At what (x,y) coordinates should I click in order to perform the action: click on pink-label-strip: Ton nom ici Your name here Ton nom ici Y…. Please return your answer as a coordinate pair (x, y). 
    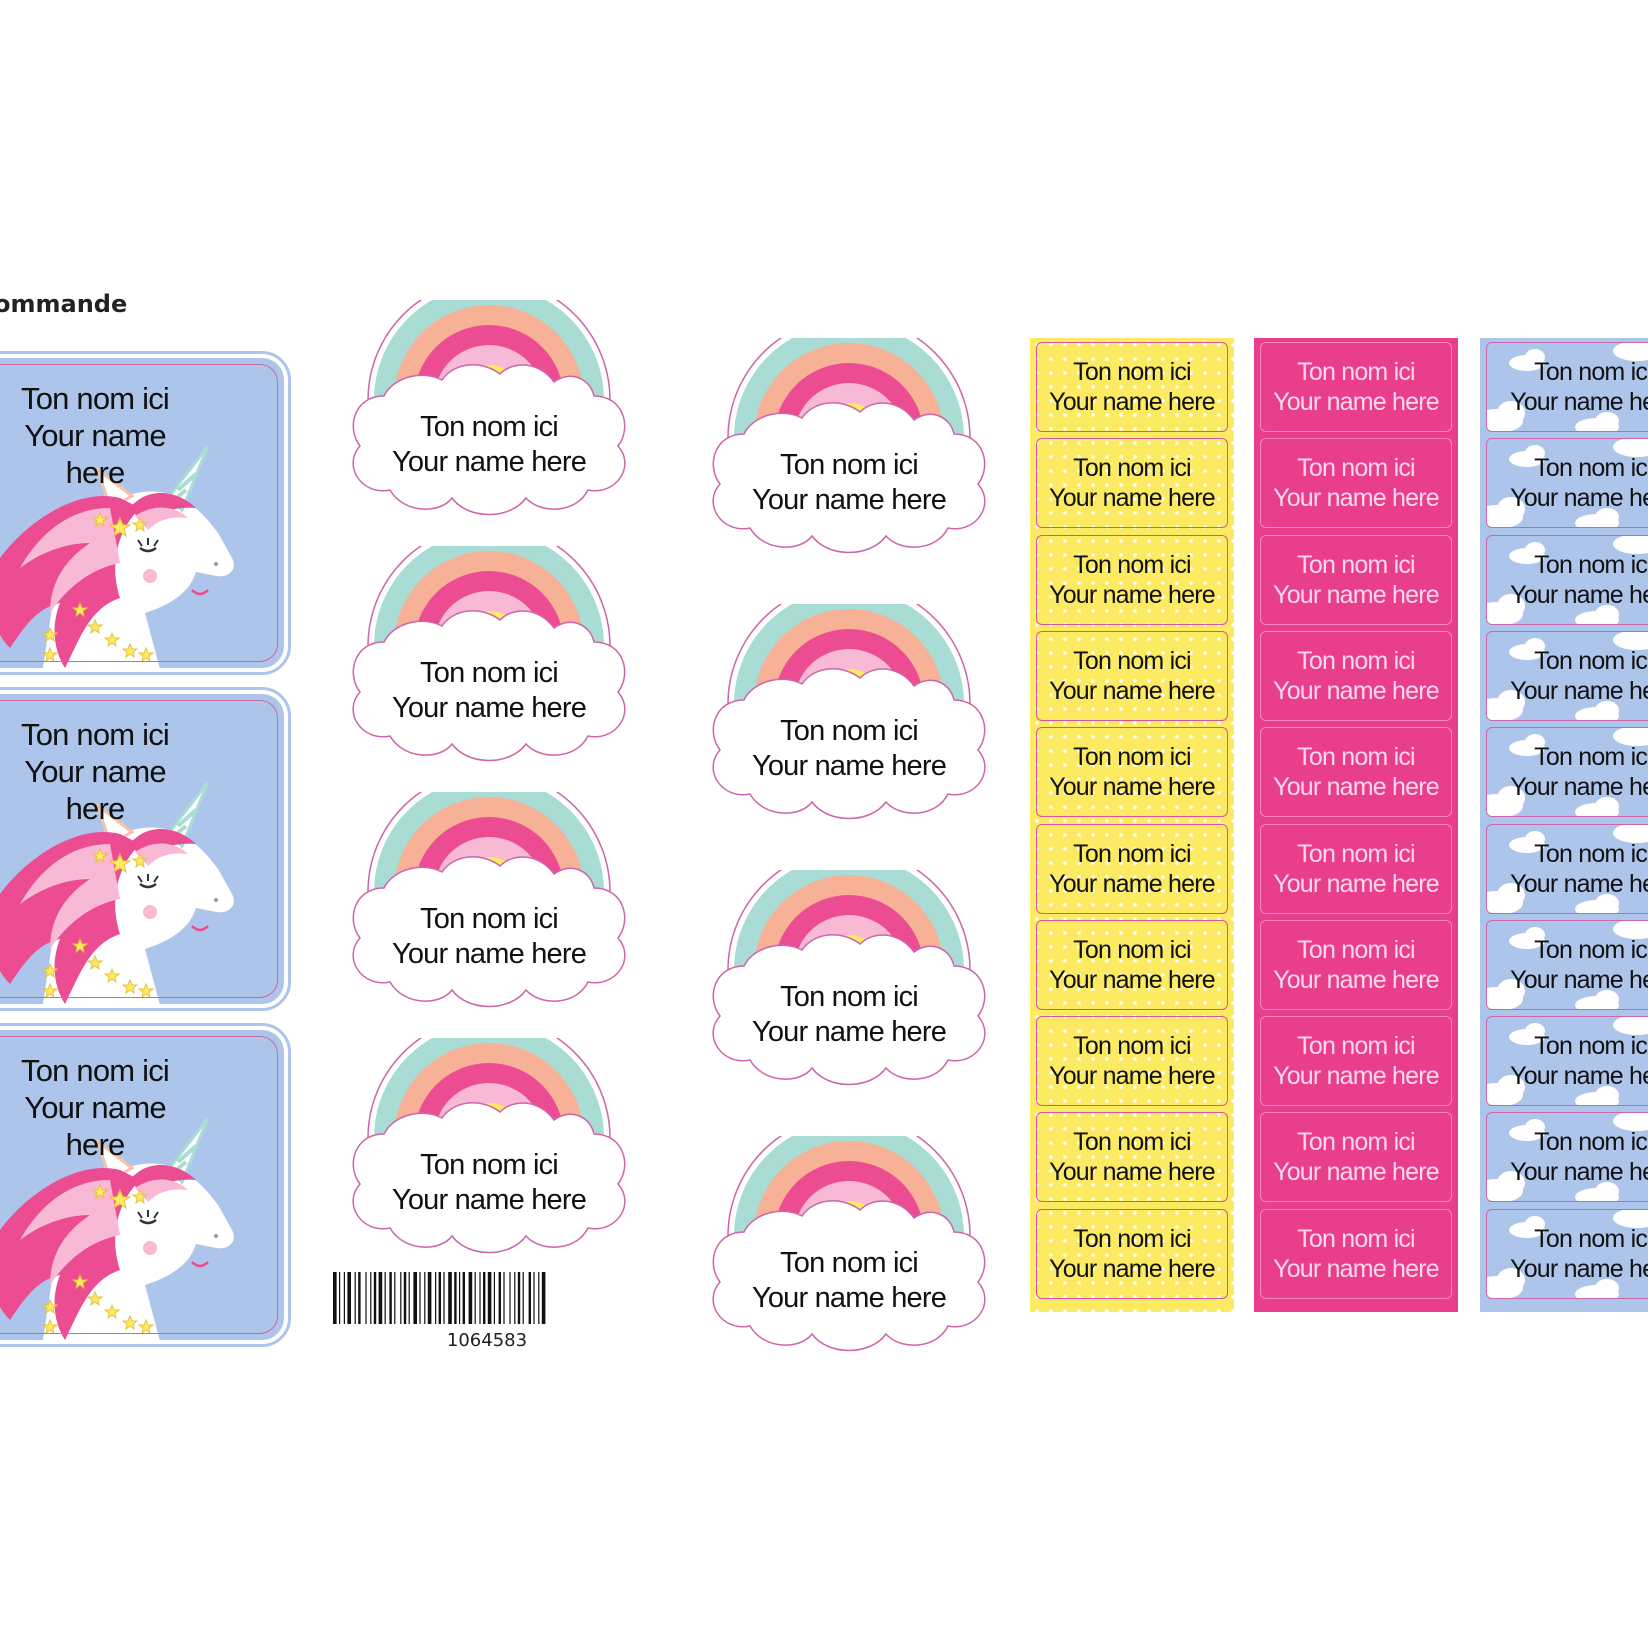
    Looking at the image, I should click on (1356, 825).